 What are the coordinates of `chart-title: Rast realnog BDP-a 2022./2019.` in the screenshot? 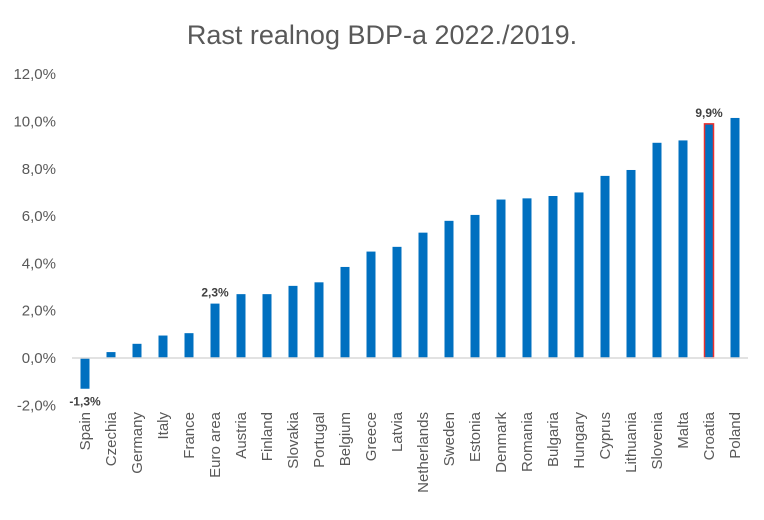 It's located at (382, 35).